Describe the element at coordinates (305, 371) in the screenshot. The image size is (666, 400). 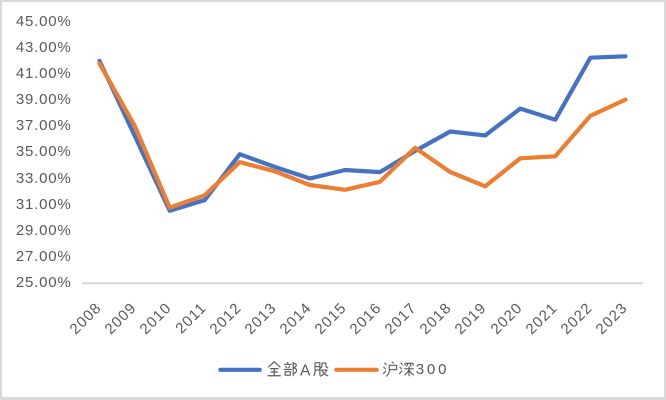
I see `svg-text: A` at that location.